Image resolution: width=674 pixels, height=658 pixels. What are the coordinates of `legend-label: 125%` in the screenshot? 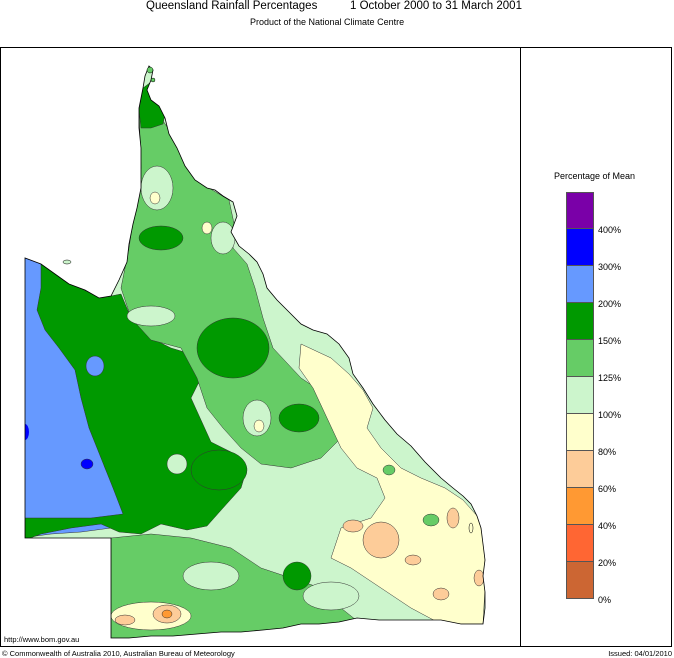 It's located at (610, 378).